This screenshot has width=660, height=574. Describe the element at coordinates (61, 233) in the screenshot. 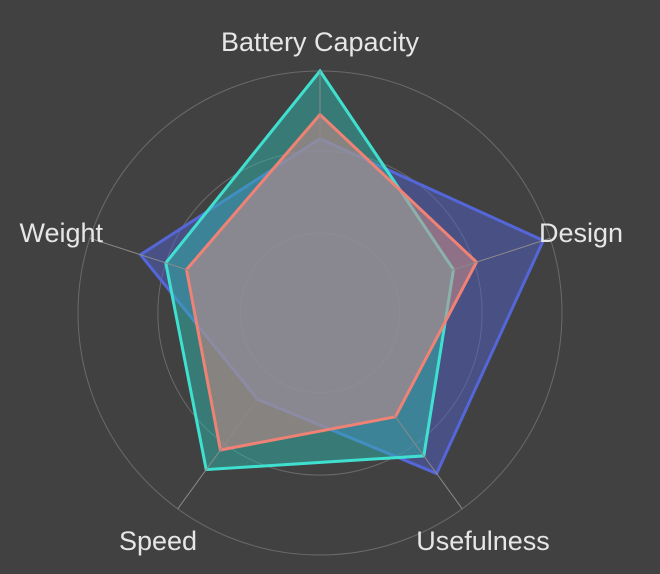

I see `axis-label-weight: Weight` at that location.